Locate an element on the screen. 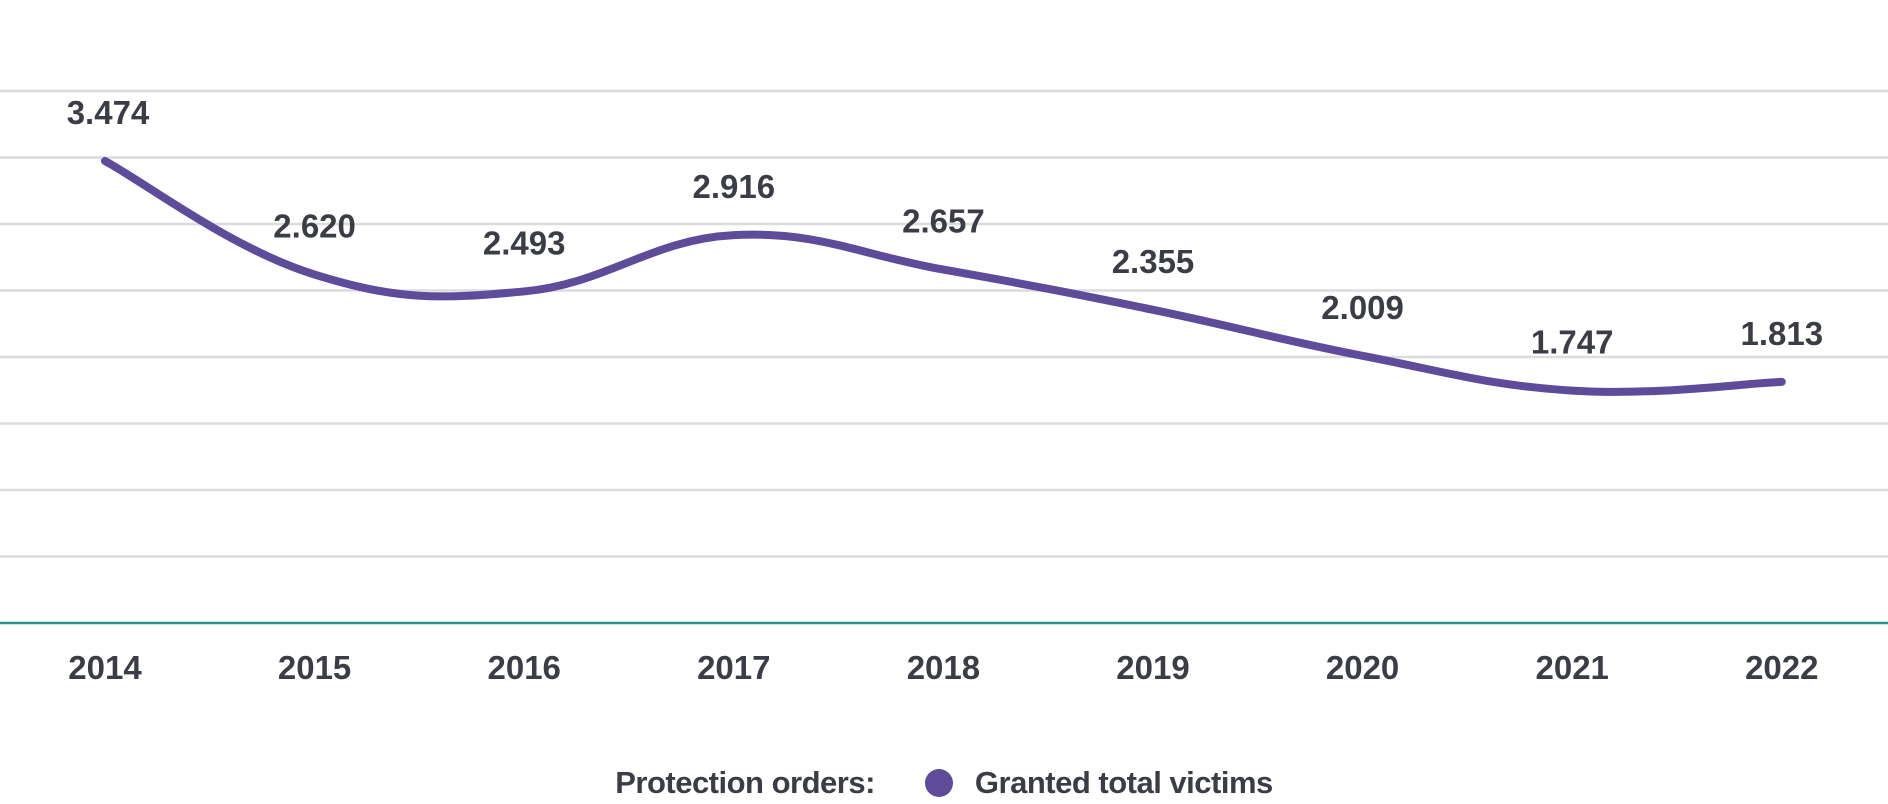 The height and width of the screenshot is (804, 1888). data-label: 1.813 is located at coordinates (1782, 333).